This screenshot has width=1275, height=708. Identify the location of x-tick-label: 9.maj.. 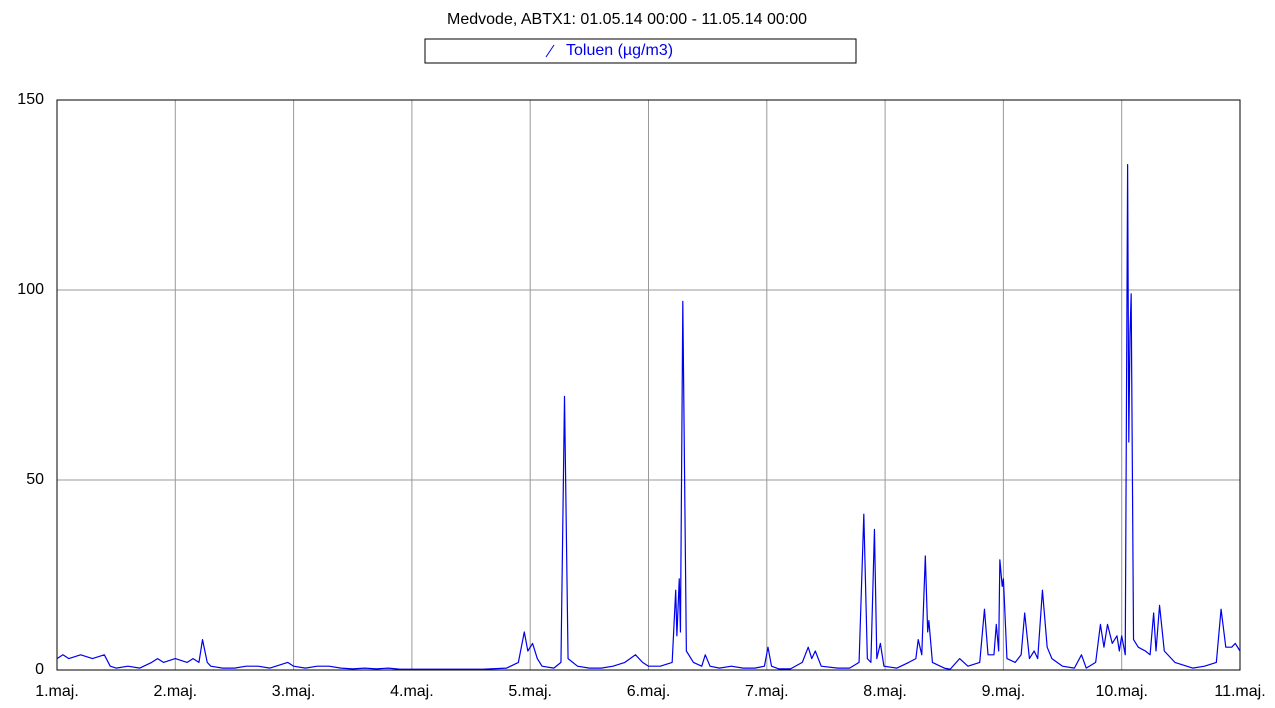
(1004, 691).